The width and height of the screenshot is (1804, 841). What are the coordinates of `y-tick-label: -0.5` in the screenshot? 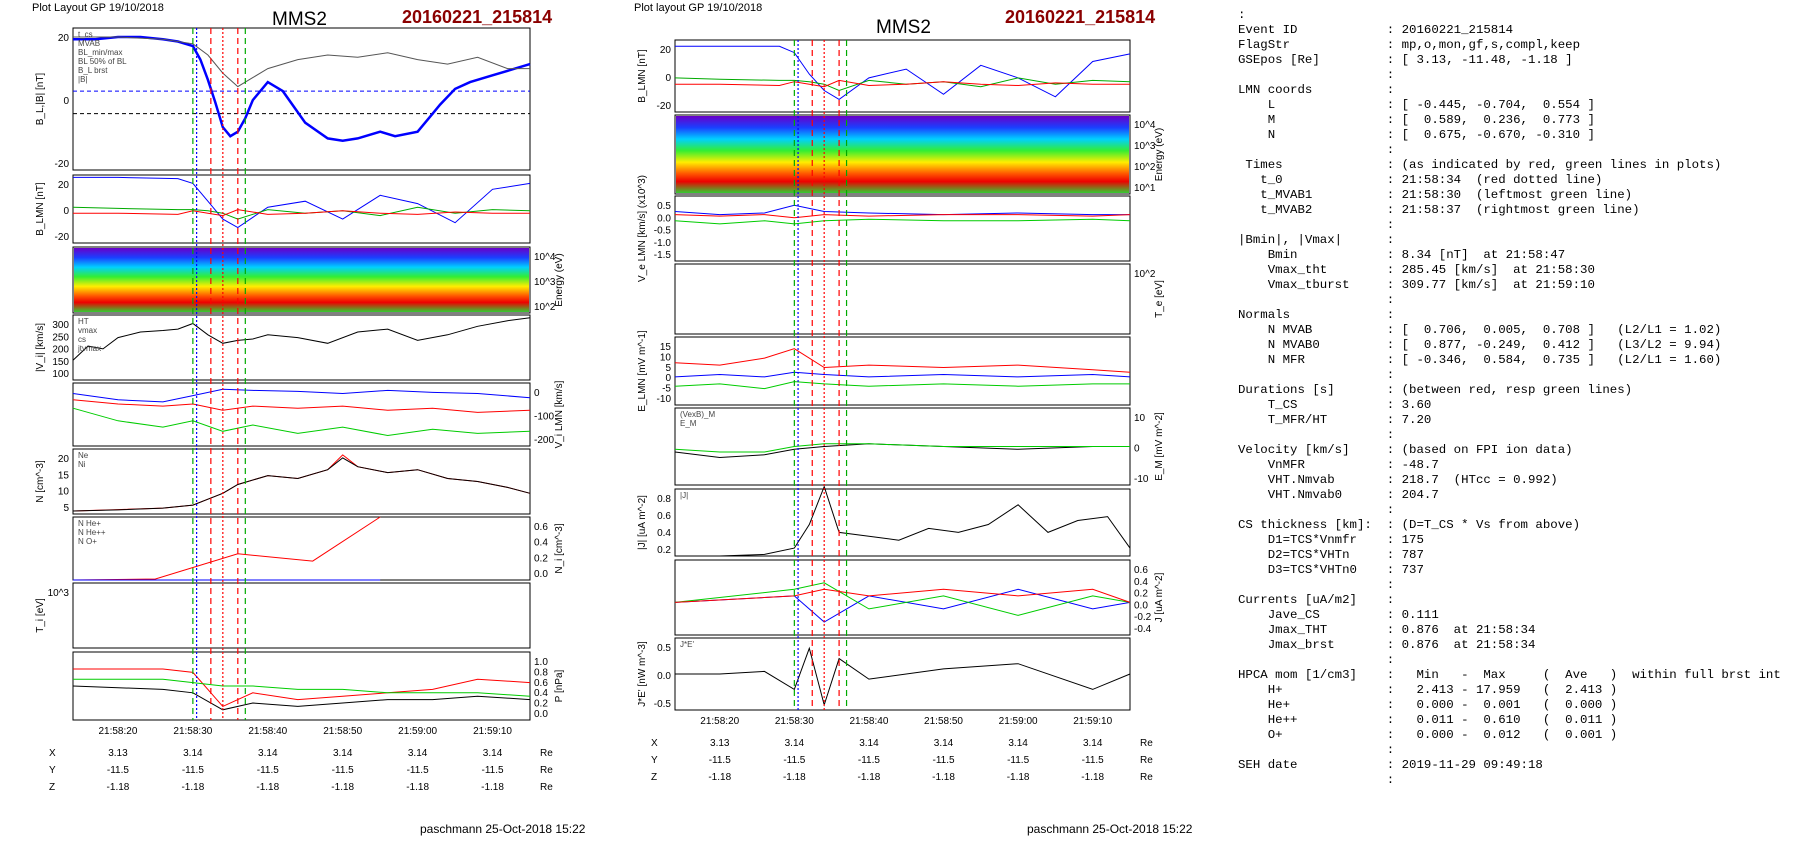 It's located at (663, 231).